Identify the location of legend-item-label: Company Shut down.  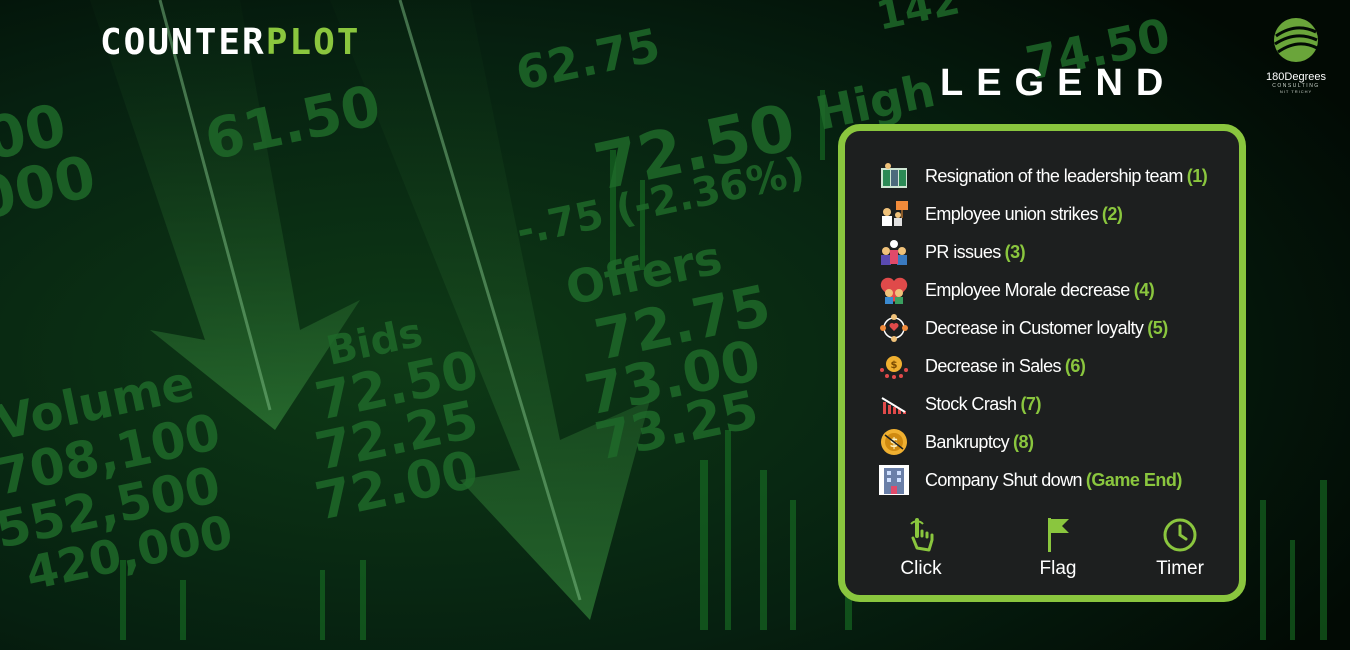
(1004, 479).